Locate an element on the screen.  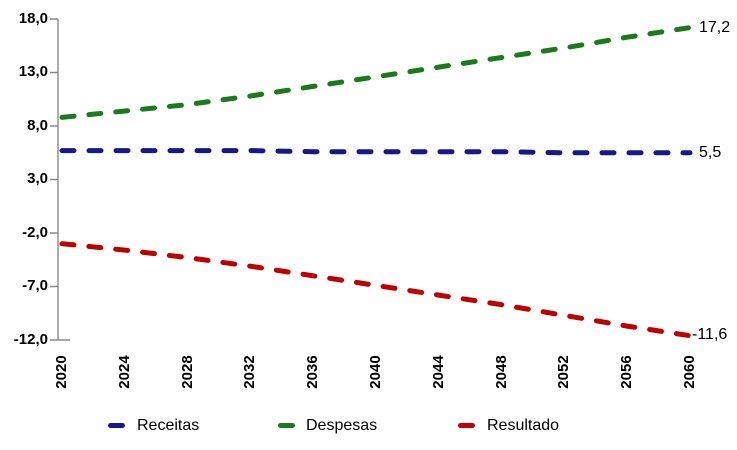
y-axis is located at coordinates (60, 179).